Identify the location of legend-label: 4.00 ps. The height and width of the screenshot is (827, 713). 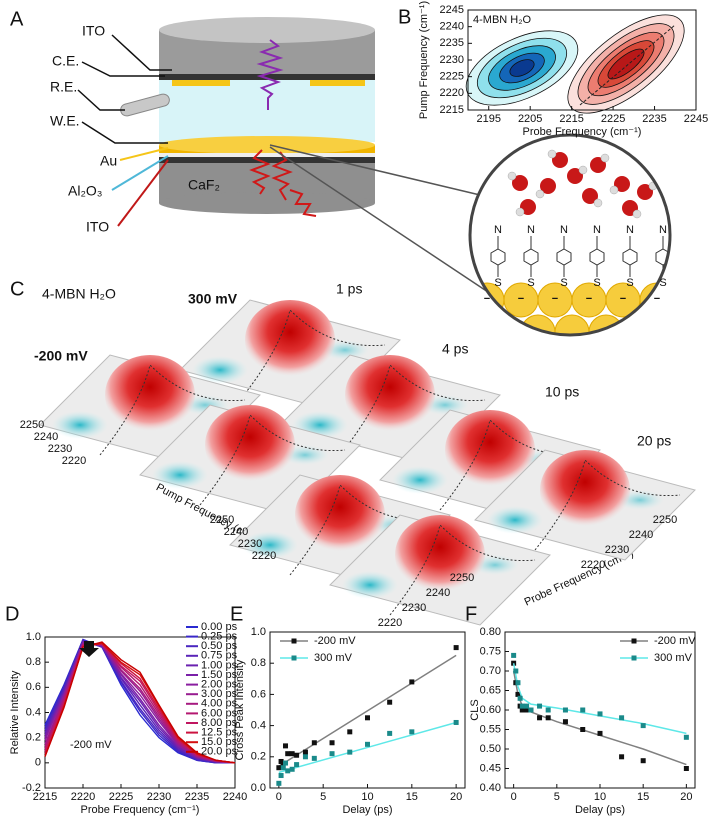
(219, 704).